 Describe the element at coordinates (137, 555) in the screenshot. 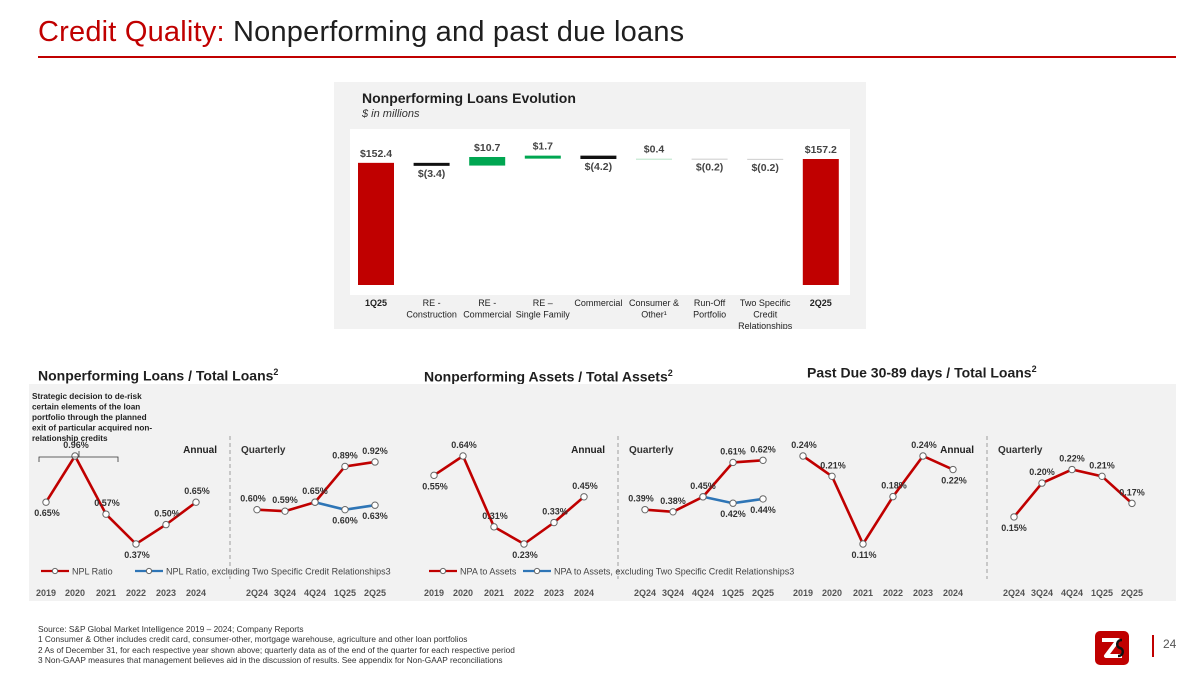

I see `data-label: 0.37%` at that location.